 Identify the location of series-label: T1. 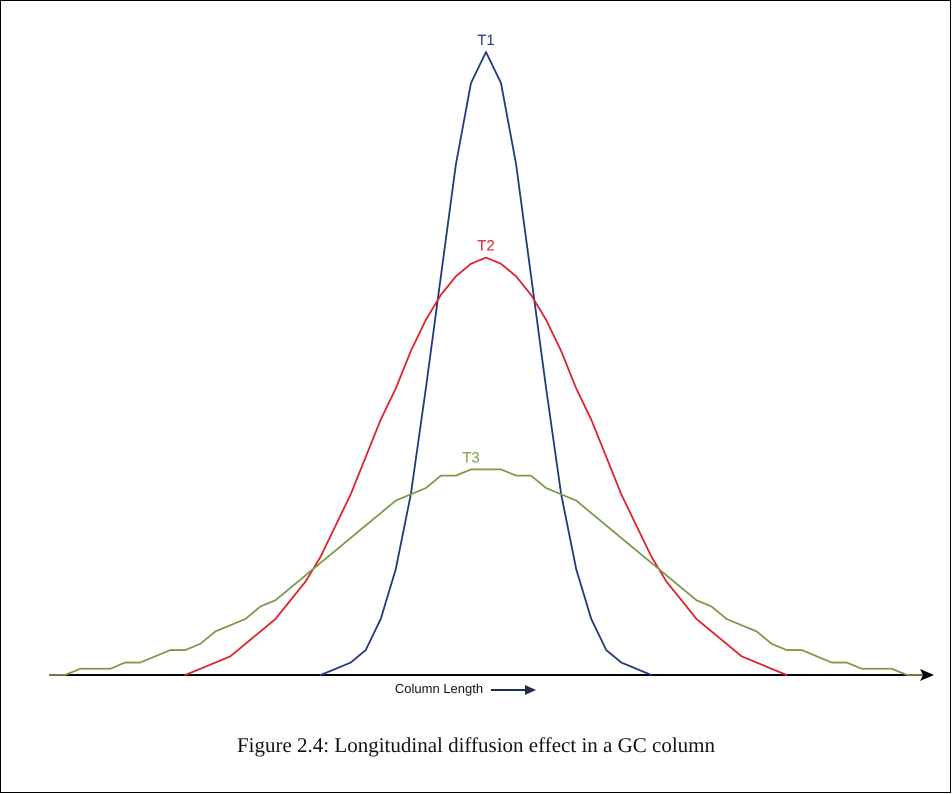
(486, 40).